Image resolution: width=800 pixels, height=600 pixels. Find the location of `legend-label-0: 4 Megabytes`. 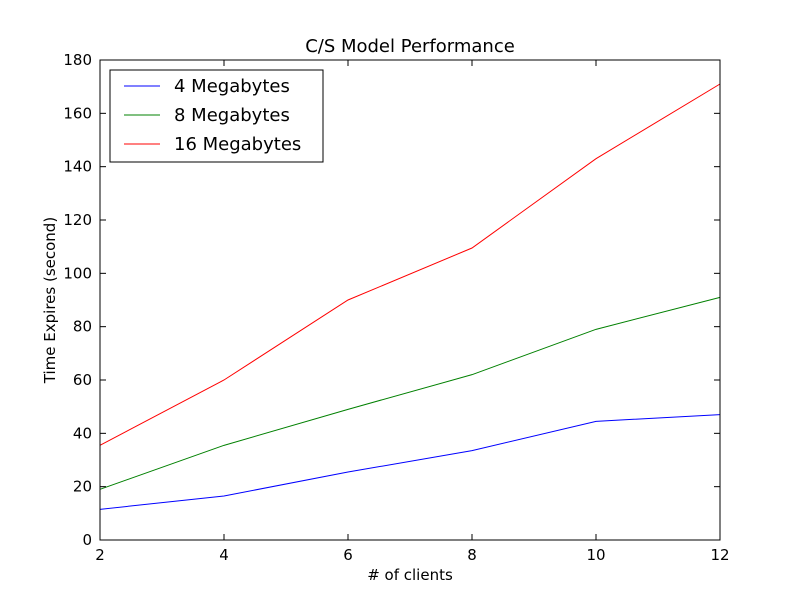

legend-label-0: 4 Megabytes is located at coordinates (232, 86).